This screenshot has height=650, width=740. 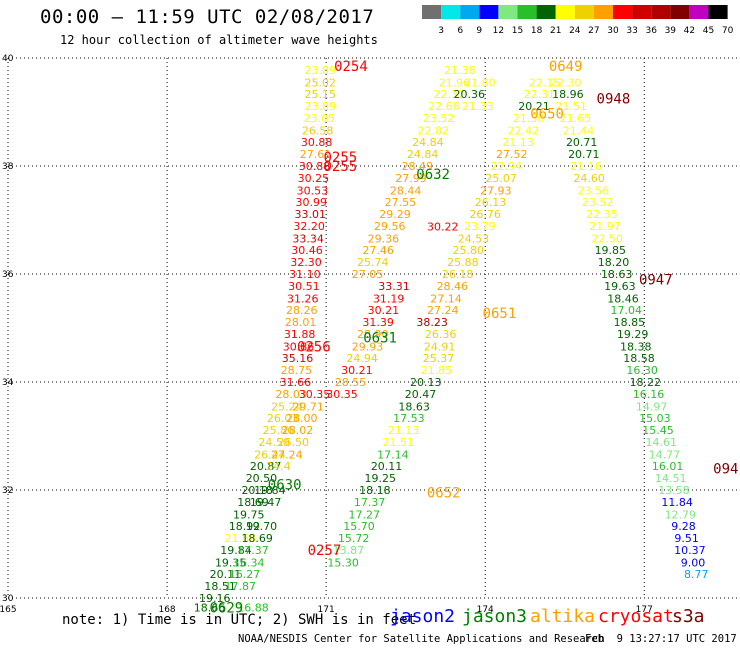 What do you see at coordinates (207, 17) in the screenshot?
I see `chart-title: 00:00 – 11:59 UTC 02/08/2017` at bounding box center [207, 17].